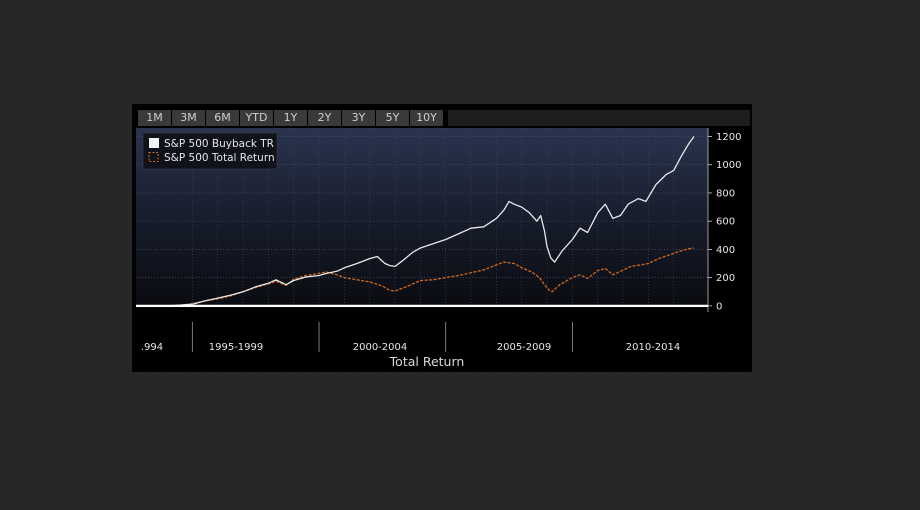 The image size is (920, 510). What do you see at coordinates (152, 347) in the screenshot?
I see `x-category-label: .994` at bounding box center [152, 347].